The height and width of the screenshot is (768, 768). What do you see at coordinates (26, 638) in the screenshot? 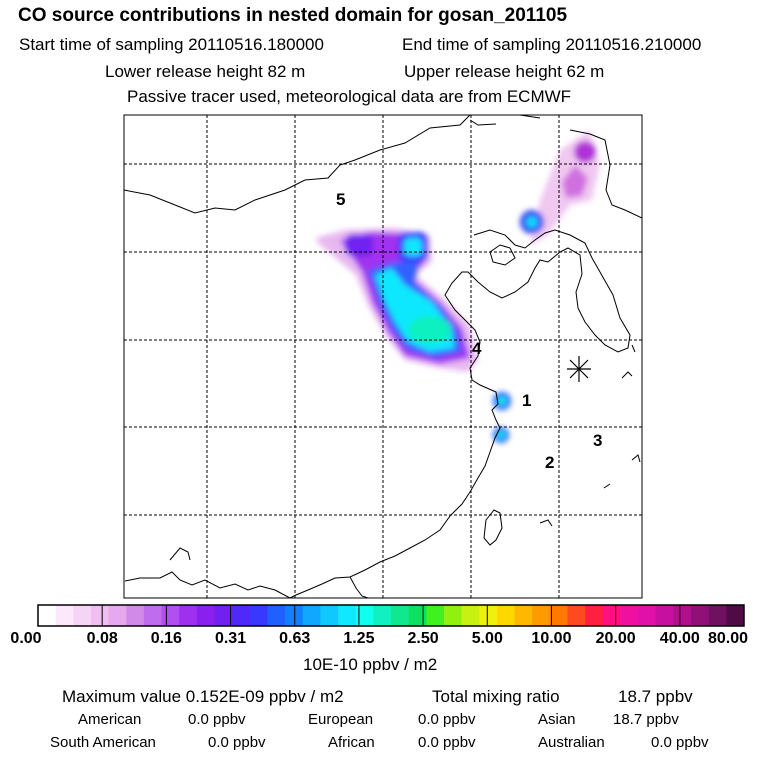
I see `colorbar-tick-label: 0.00` at bounding box center [26, 638].